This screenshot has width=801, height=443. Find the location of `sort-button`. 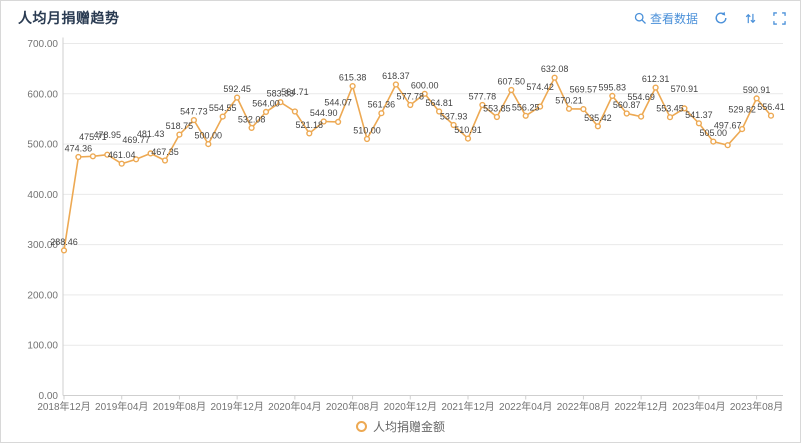

sort-button is located at coordinates (750, 18).